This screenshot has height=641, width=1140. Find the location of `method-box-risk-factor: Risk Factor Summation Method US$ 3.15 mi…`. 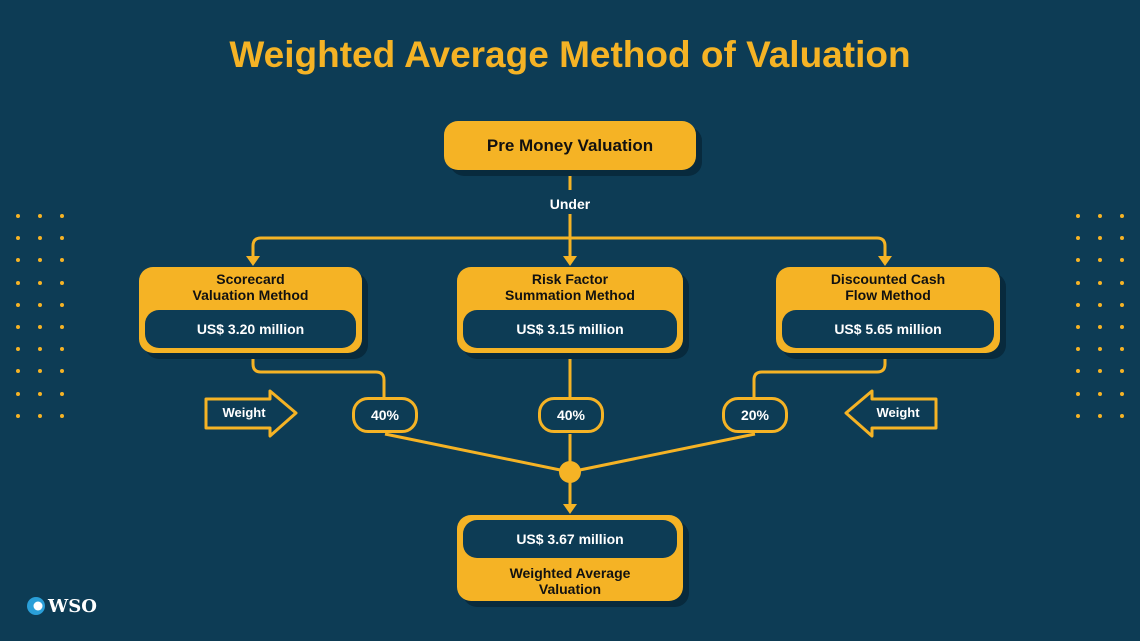

method-box-risk-factor: Risk Factor Summation Method US$ 3.15 mi… is located at coordinates (570, 310).